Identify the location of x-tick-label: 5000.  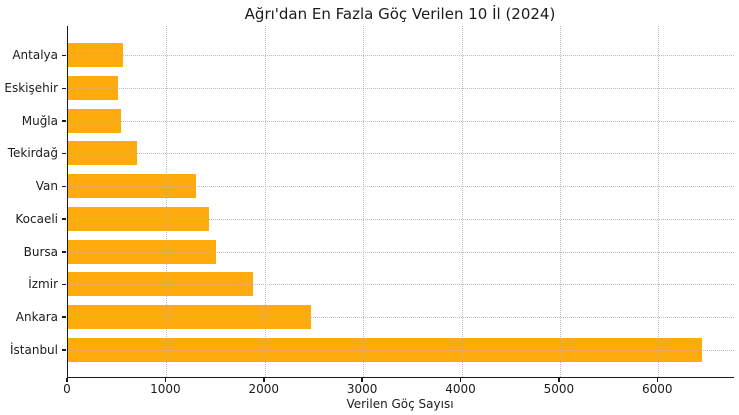
(559, 389).